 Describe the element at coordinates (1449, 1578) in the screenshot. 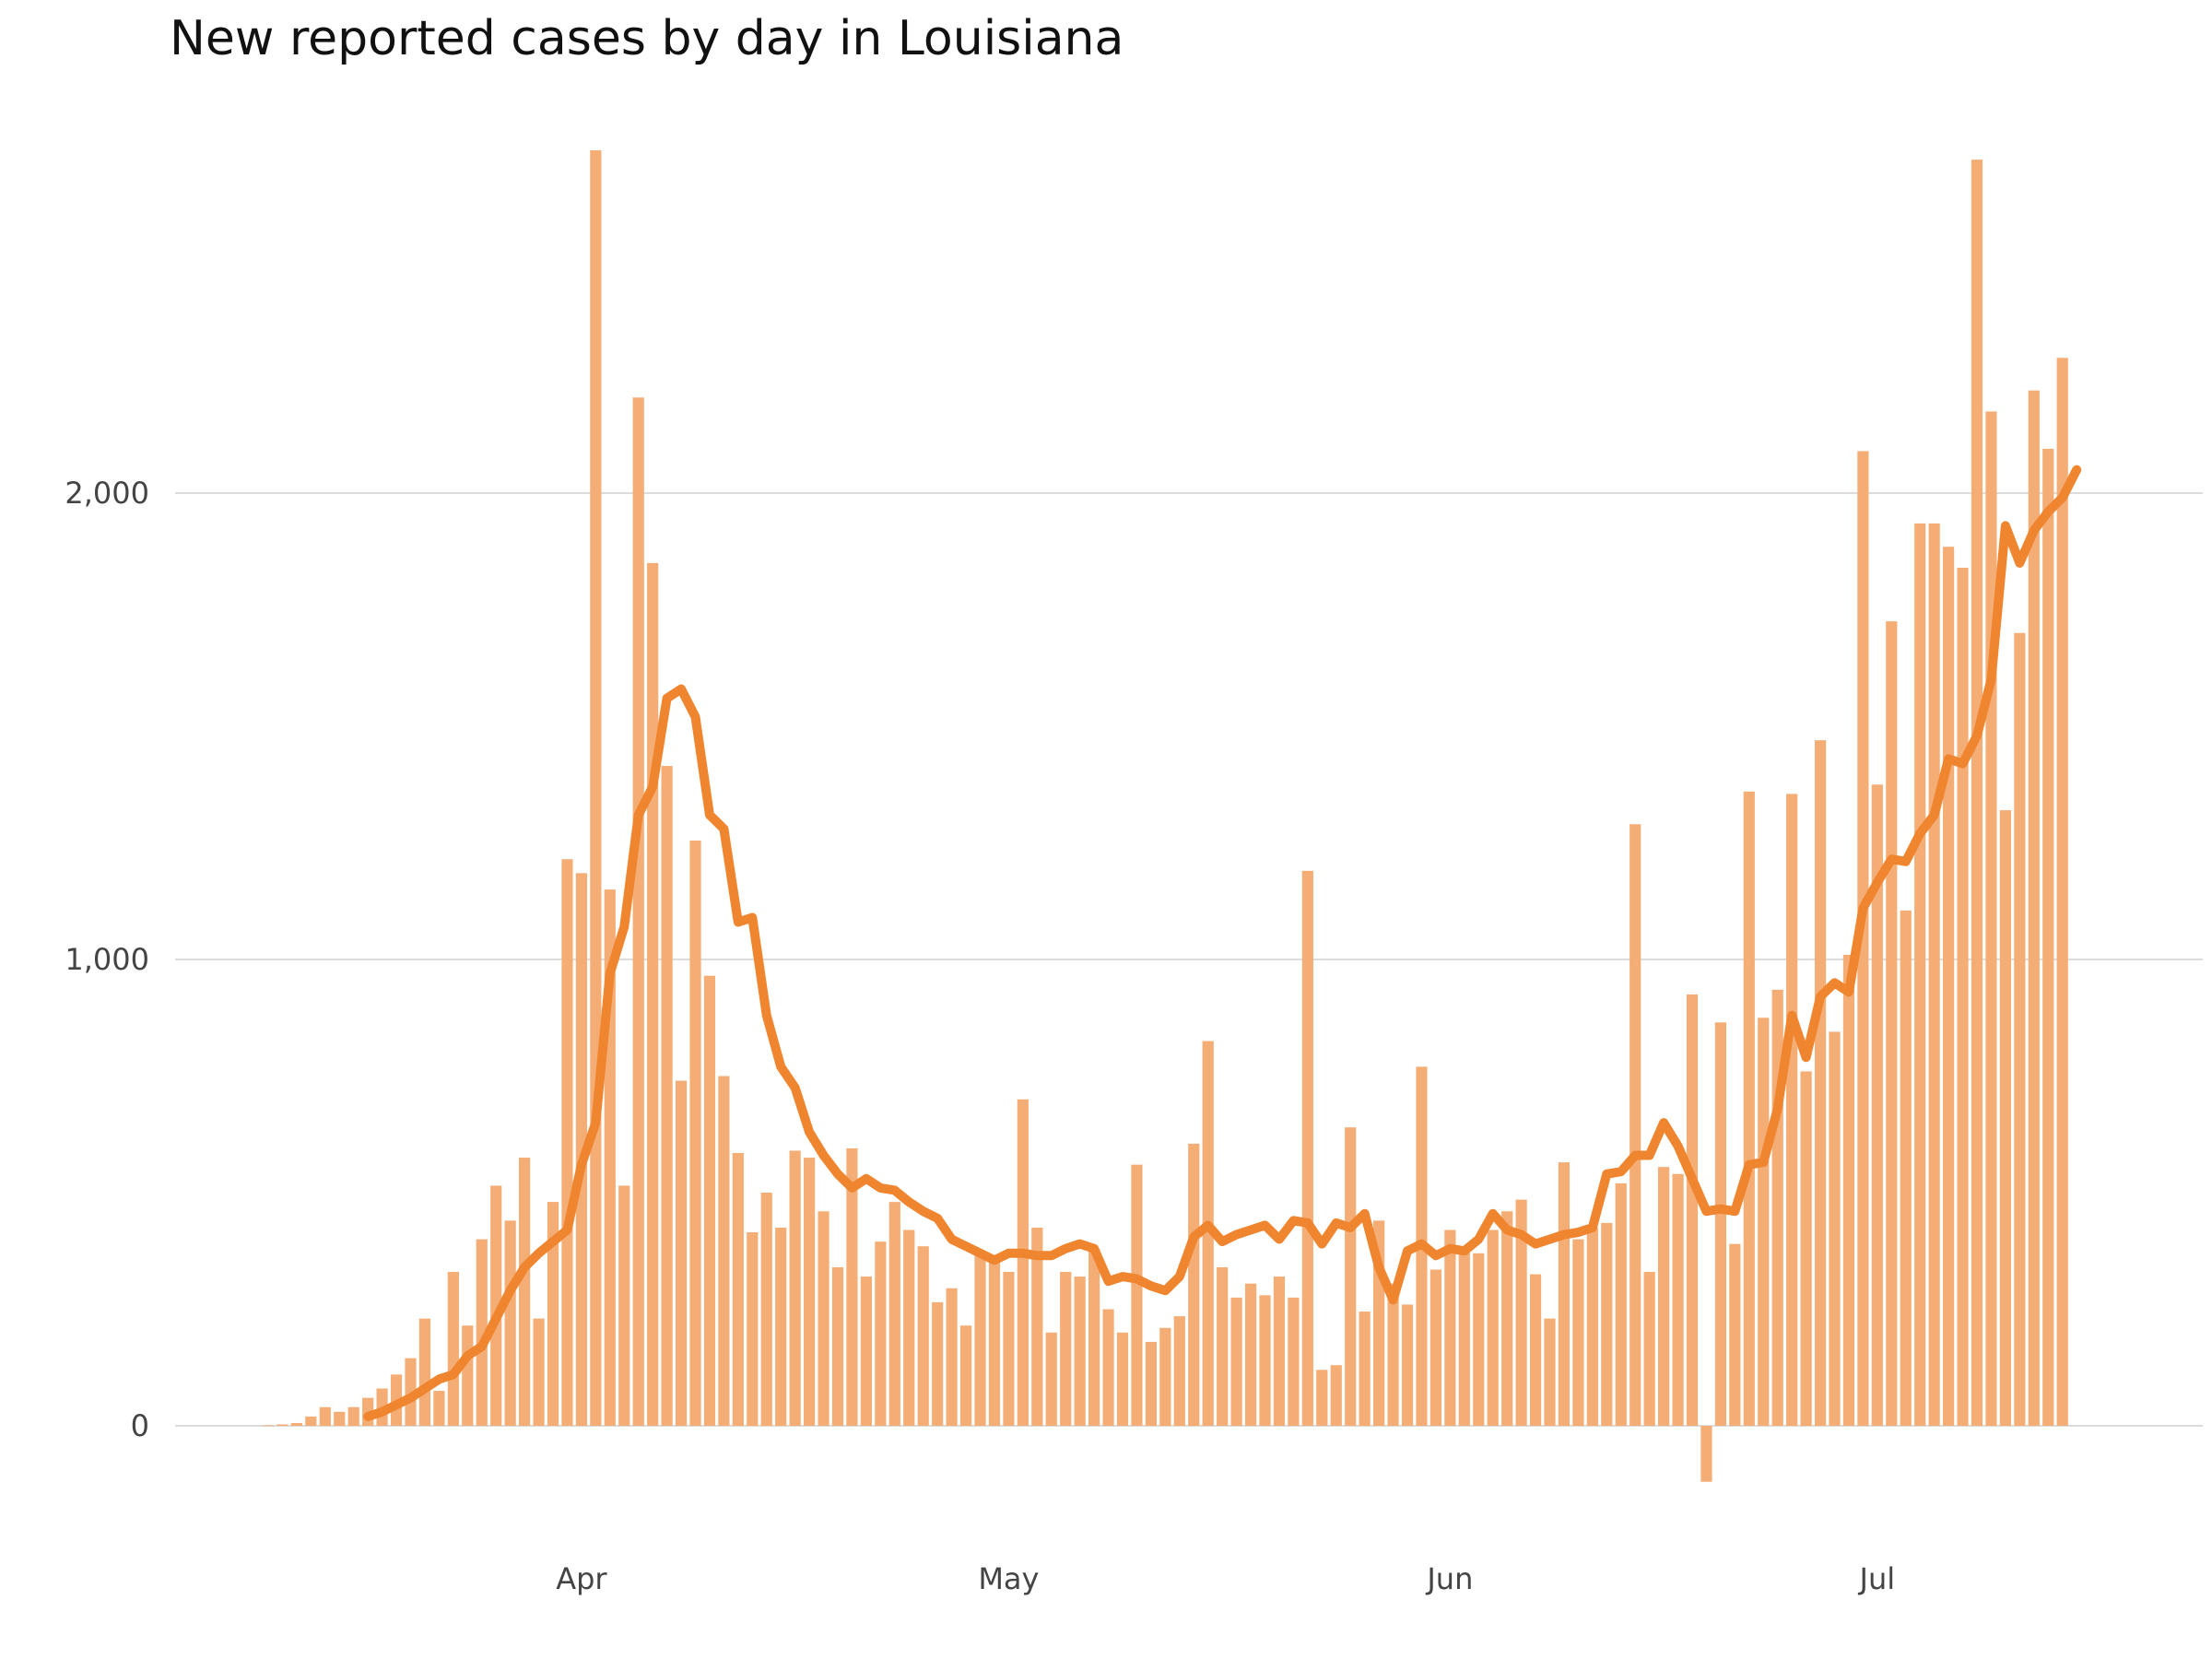

I see `x-tick-label: Jun` at that location.